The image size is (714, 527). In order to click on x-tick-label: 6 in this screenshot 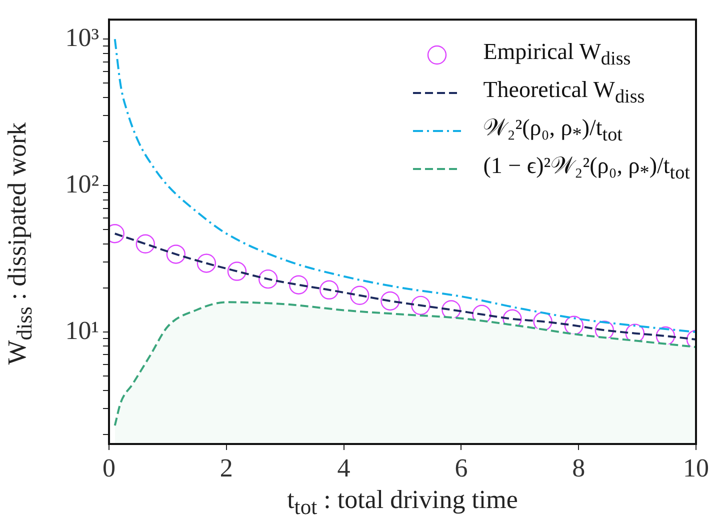, I will do `click(461, 467)`.